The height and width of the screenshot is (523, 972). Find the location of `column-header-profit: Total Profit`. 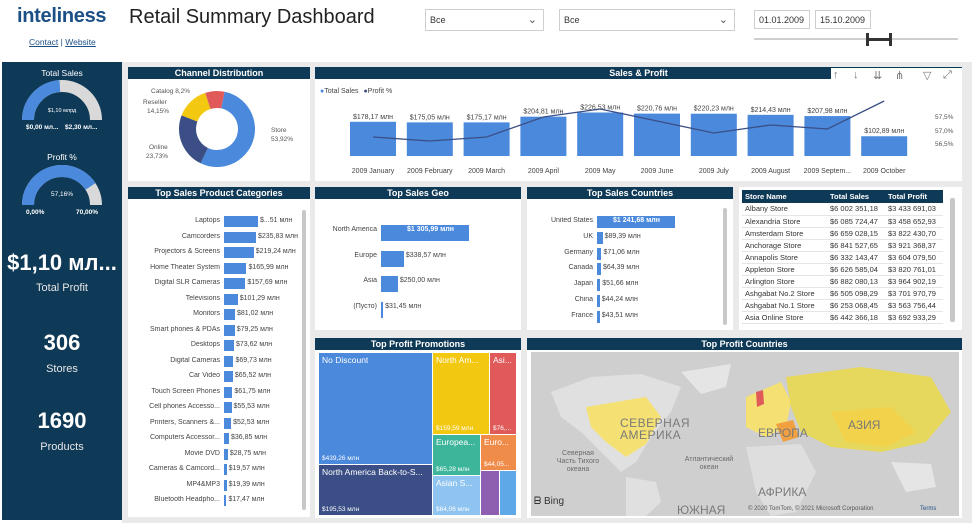

column-header-profit: Total Profit is located at coordinates (914, 196).